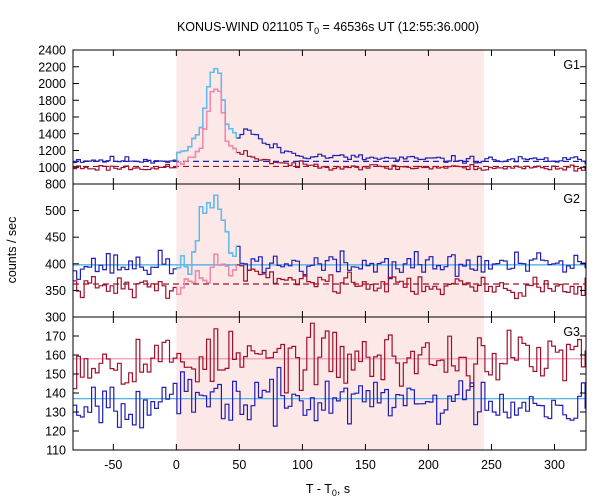 This screenshot has width=600, height=500. Describe the element at coordinates (55, 394) in the screenshot. I see `y-tick-label: 140` at that location.